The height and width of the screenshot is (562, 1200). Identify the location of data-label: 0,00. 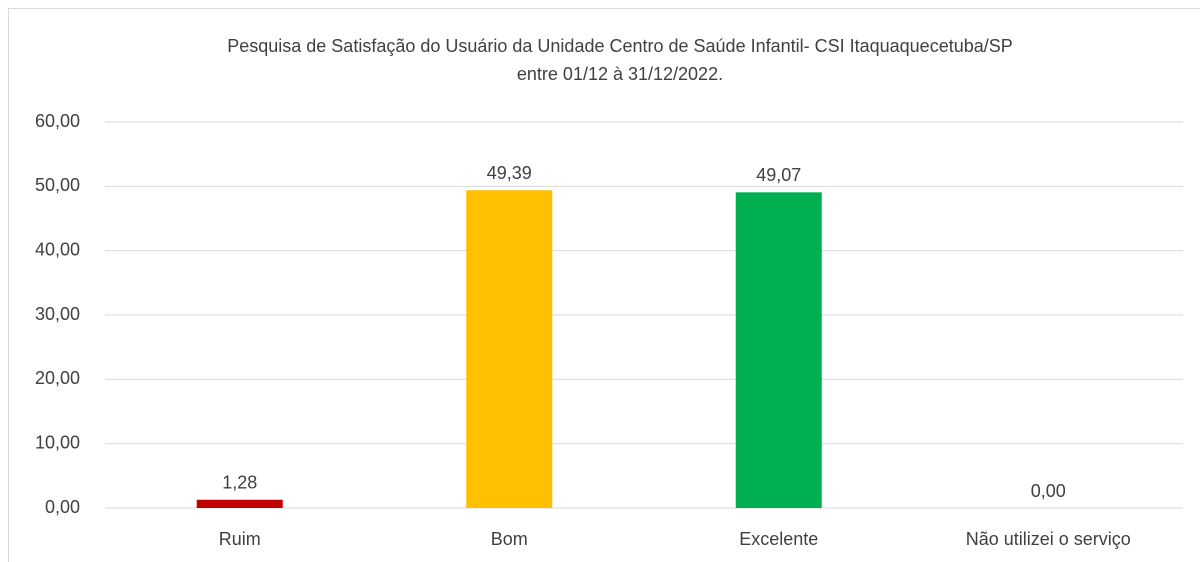
(1048, 491).